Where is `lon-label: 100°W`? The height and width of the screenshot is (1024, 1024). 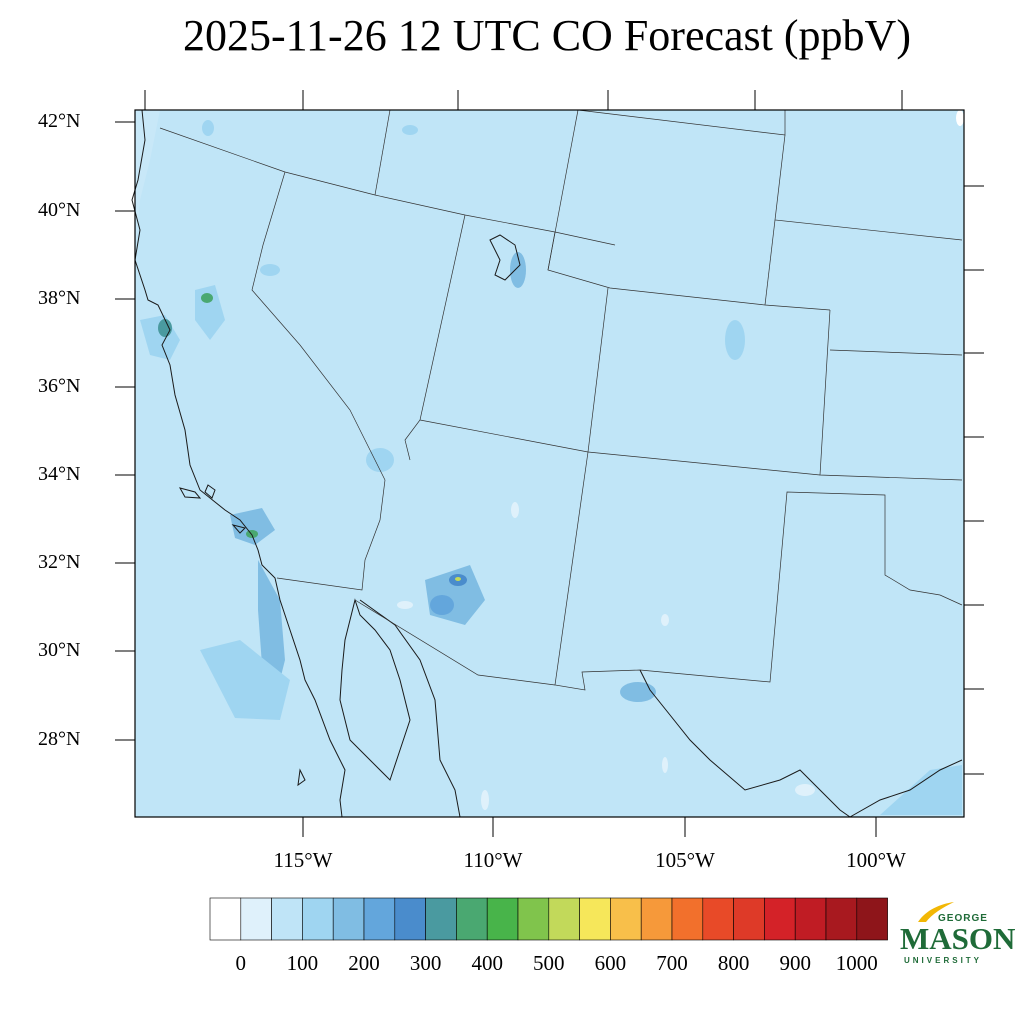
lon-label: 100°W is located at coordinates (876, 860).